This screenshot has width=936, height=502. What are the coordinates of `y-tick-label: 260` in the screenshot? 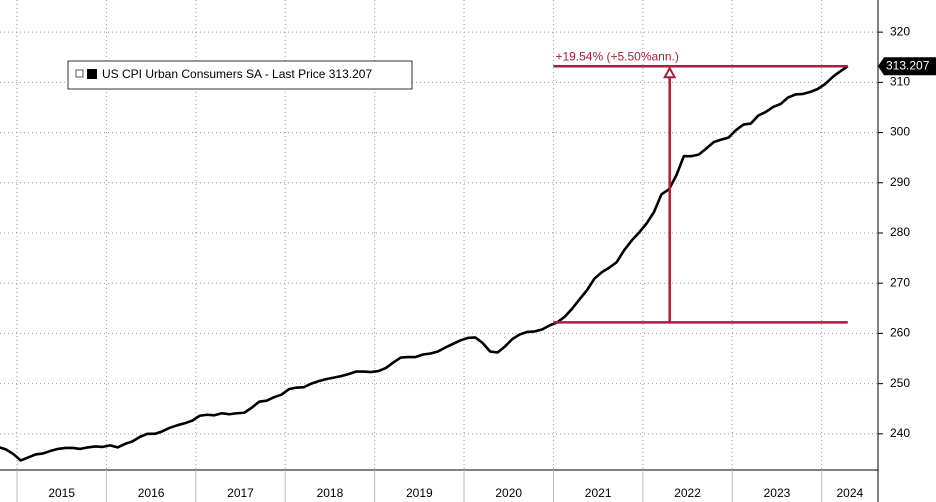 It's located at (900, 333).